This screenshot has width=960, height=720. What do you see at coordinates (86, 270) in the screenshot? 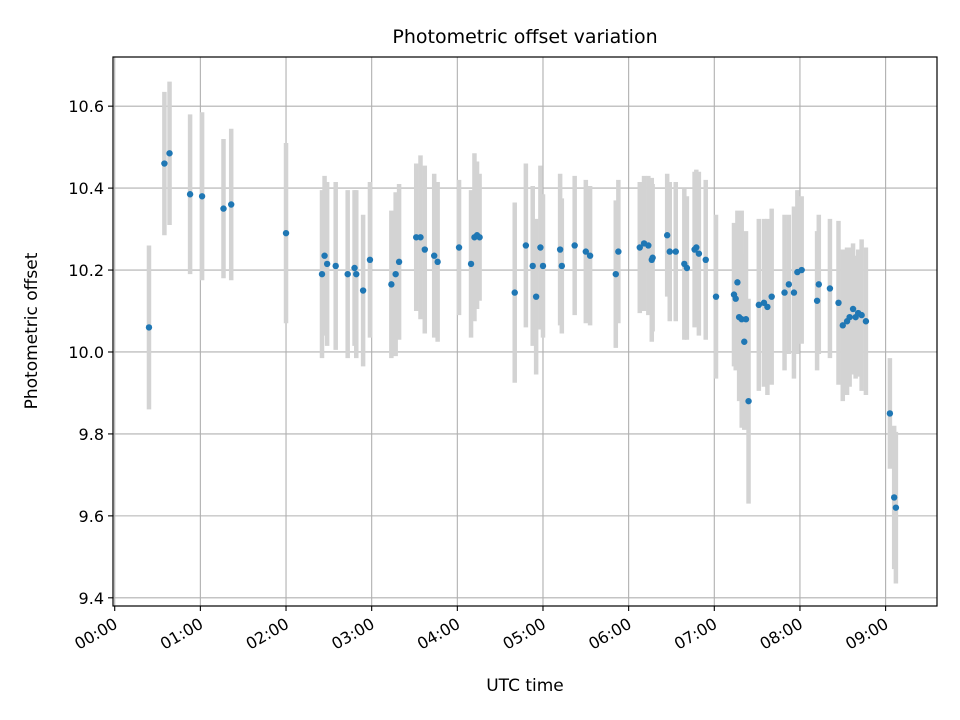
I see `y-tick-label: 10.2` at bounding box center [86, 270].